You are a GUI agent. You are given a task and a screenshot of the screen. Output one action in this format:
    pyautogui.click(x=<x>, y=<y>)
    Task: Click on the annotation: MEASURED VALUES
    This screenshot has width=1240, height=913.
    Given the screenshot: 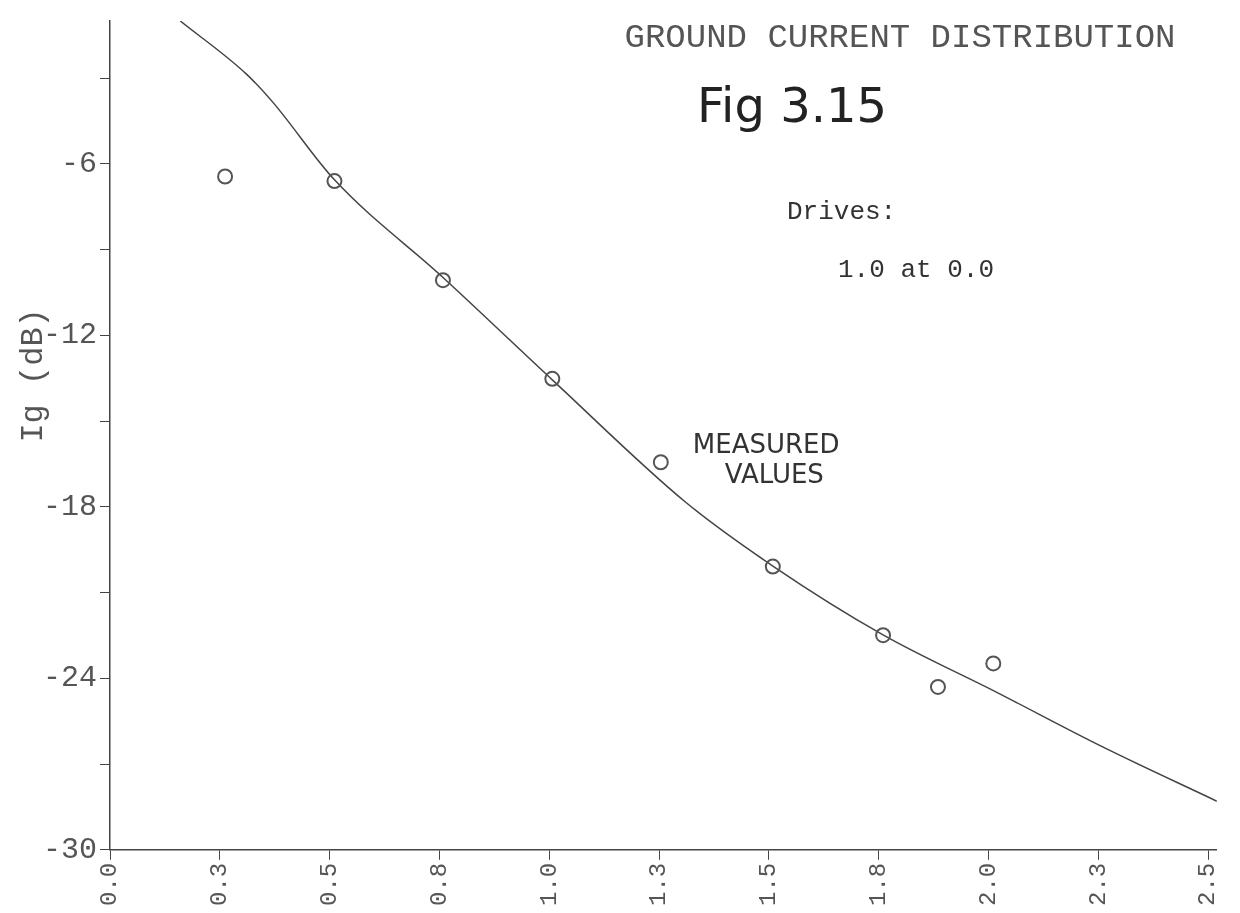 What is the action you would take?
    pyautogui.click(x=766, y=459)
    